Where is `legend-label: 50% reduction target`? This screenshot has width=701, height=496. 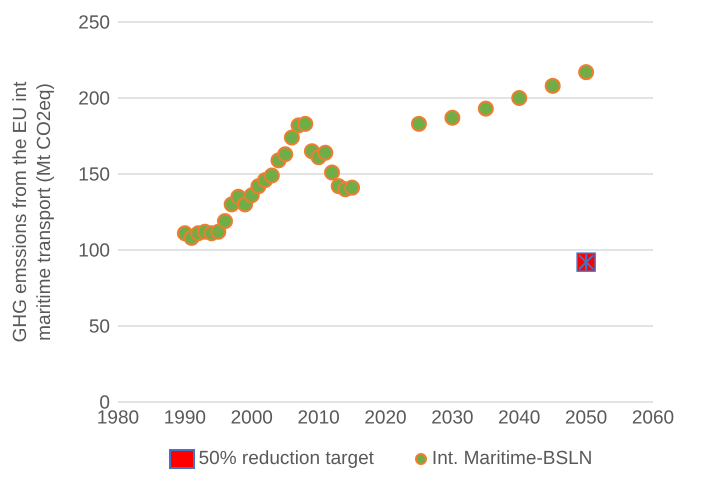
legend-label: 50% reduction target is located at coordinates (286, 459).